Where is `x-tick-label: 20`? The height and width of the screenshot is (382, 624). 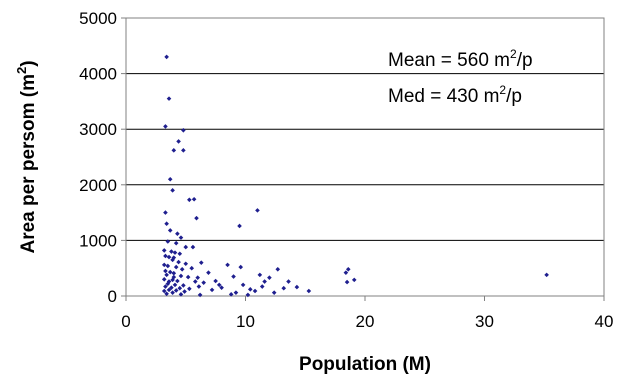 x-tick-label: 20 is located at coordinates (365, 321).